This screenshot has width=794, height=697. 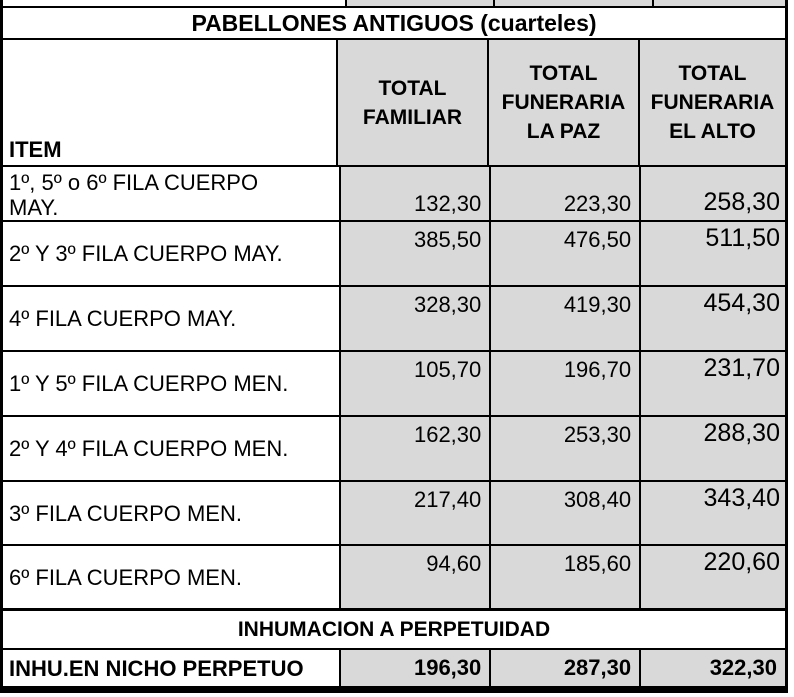 I want to click on row-value-la-paz: 419,30, so click(x=566, y=318).